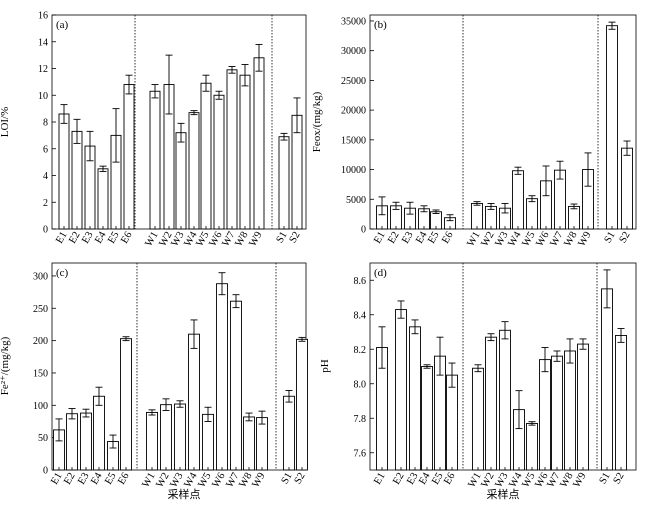 The height and width of the screenshot is (508, 647). Describe the element at coordinates (45, 123) in the screenshot. I see `y-tick-label: 8` at that location.